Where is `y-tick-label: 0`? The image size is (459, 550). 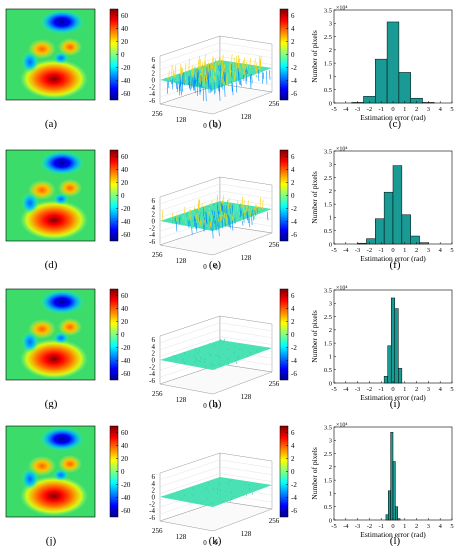 y-tick-label: 0 is located at coordinates (330, 244).